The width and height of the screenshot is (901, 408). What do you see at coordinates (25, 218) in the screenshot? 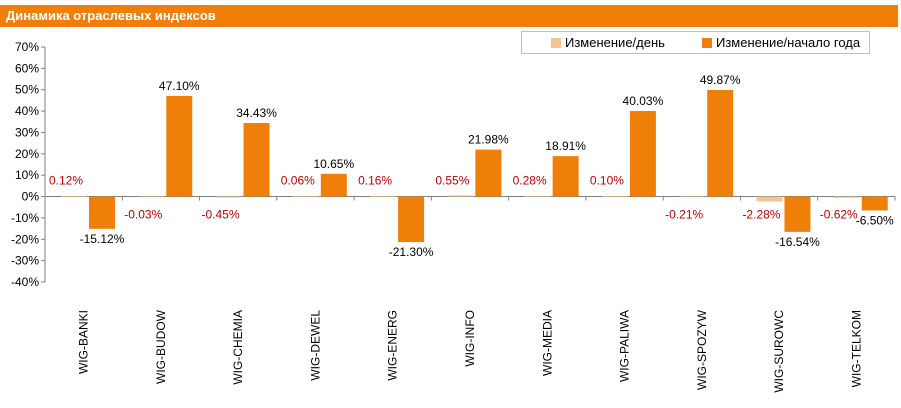
I see `y-tick-label: -10%` at bounding box center [25, 218].